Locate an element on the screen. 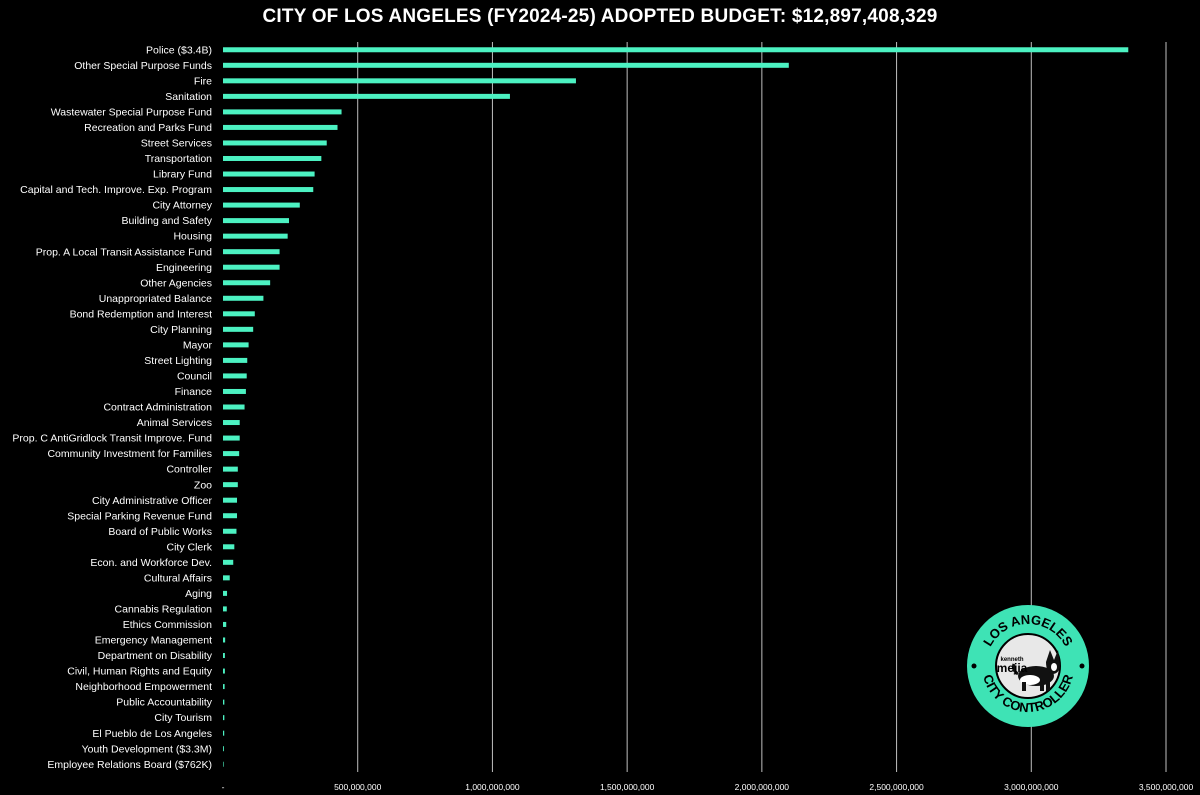 This screenshot has width=1200, height=795. logo-name-small: kenneth is located at coordinates (1011, 660).